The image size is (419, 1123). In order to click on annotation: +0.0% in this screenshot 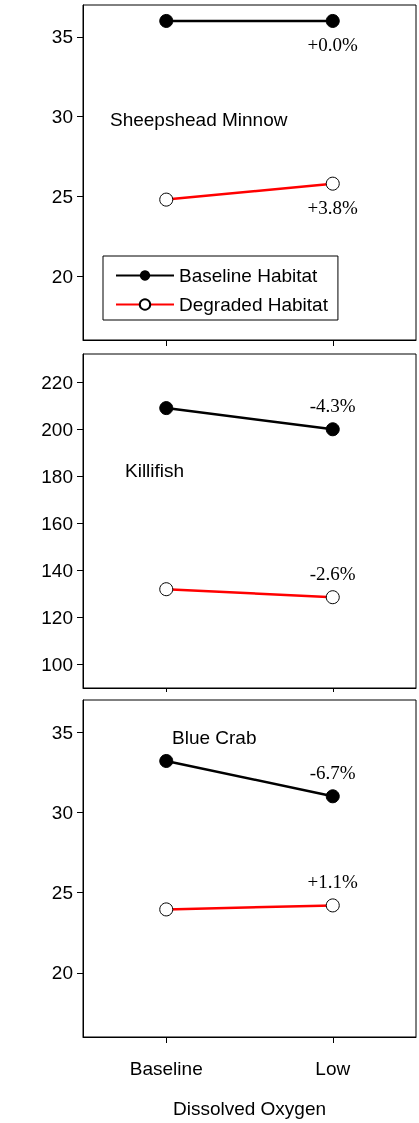, I will do `click(333, 45)`.